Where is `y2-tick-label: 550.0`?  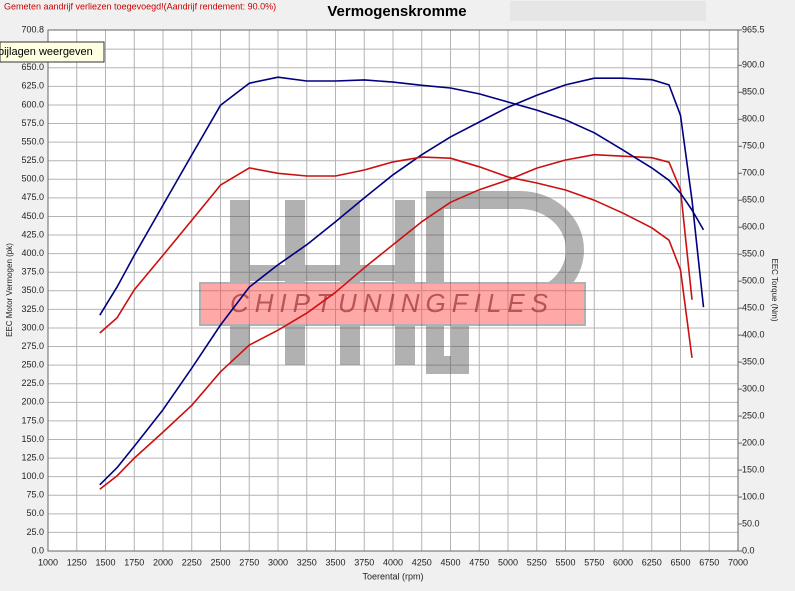 y2-tick-label: 550.0 is located at coordinates (753, 254).